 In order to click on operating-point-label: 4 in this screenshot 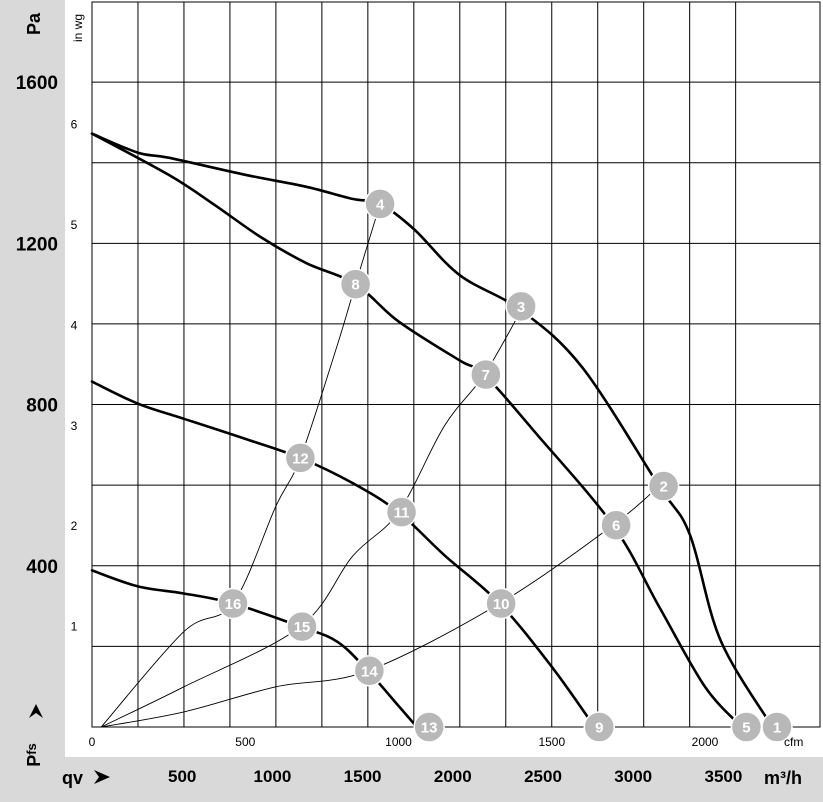, I will do `click(380, 204)`.